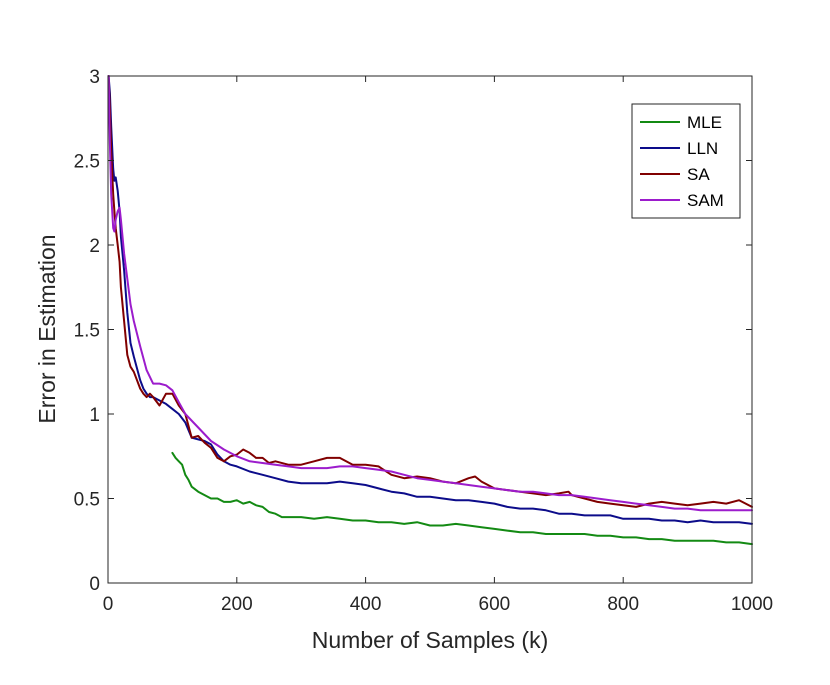  What do you see at coordinates (87, 331) in the screenshot?
I see `y-tick-label: 1.5` at bounding box center [87, 331].